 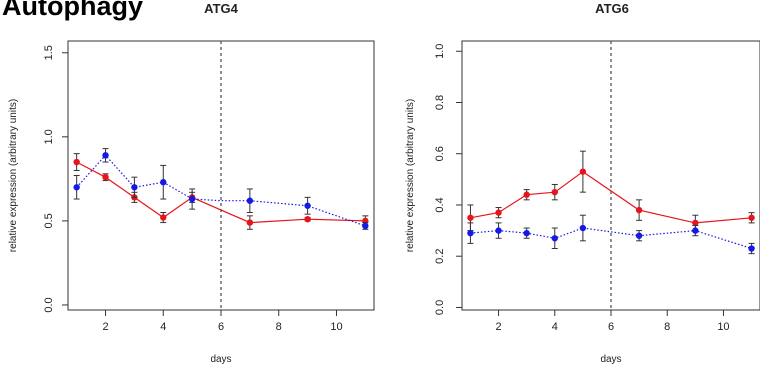 I want to click on y-tick-label: 0.8, so click(x=440, y=102).